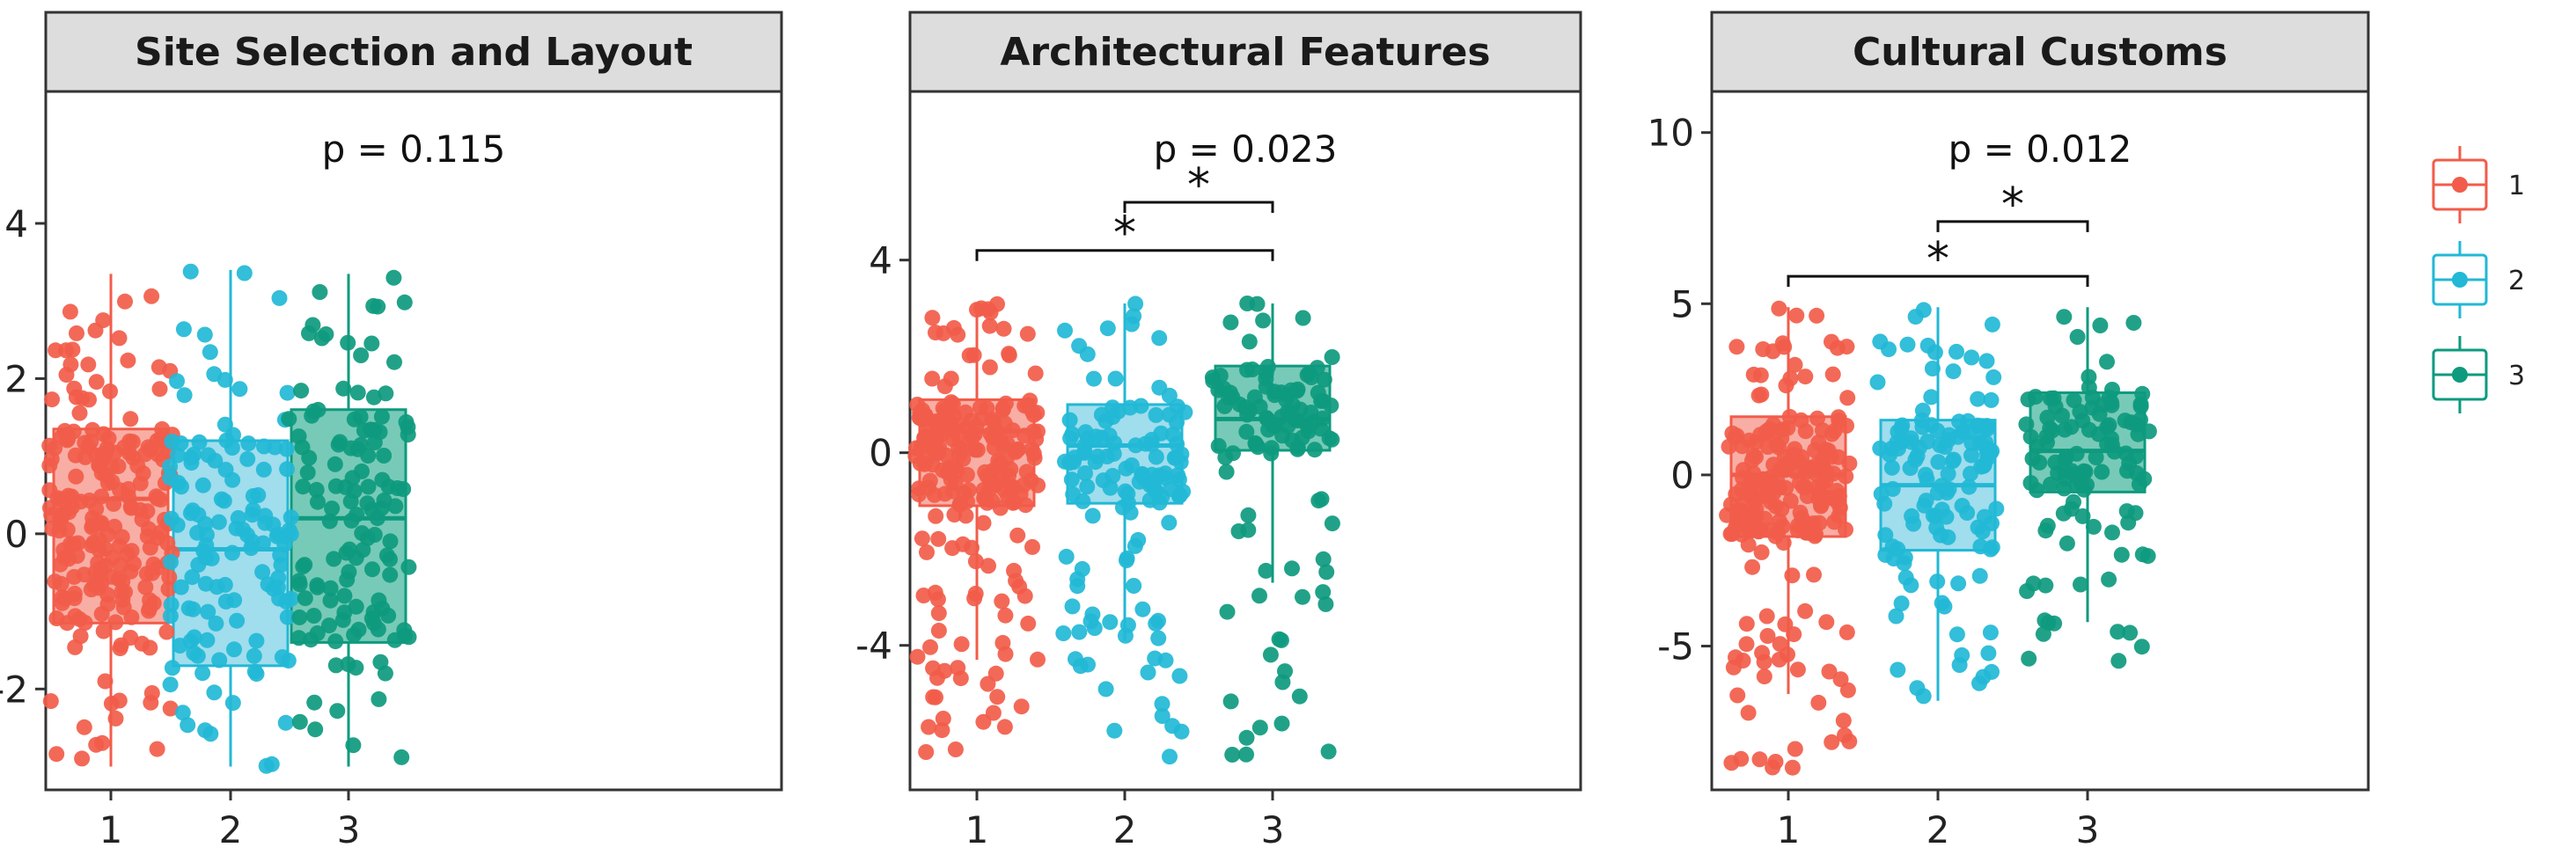 This screenshot has height=862, width=2576. Describe the element at coordinates (111, 829) in the screenshot. I see `x-tick-label: 1` at that location.